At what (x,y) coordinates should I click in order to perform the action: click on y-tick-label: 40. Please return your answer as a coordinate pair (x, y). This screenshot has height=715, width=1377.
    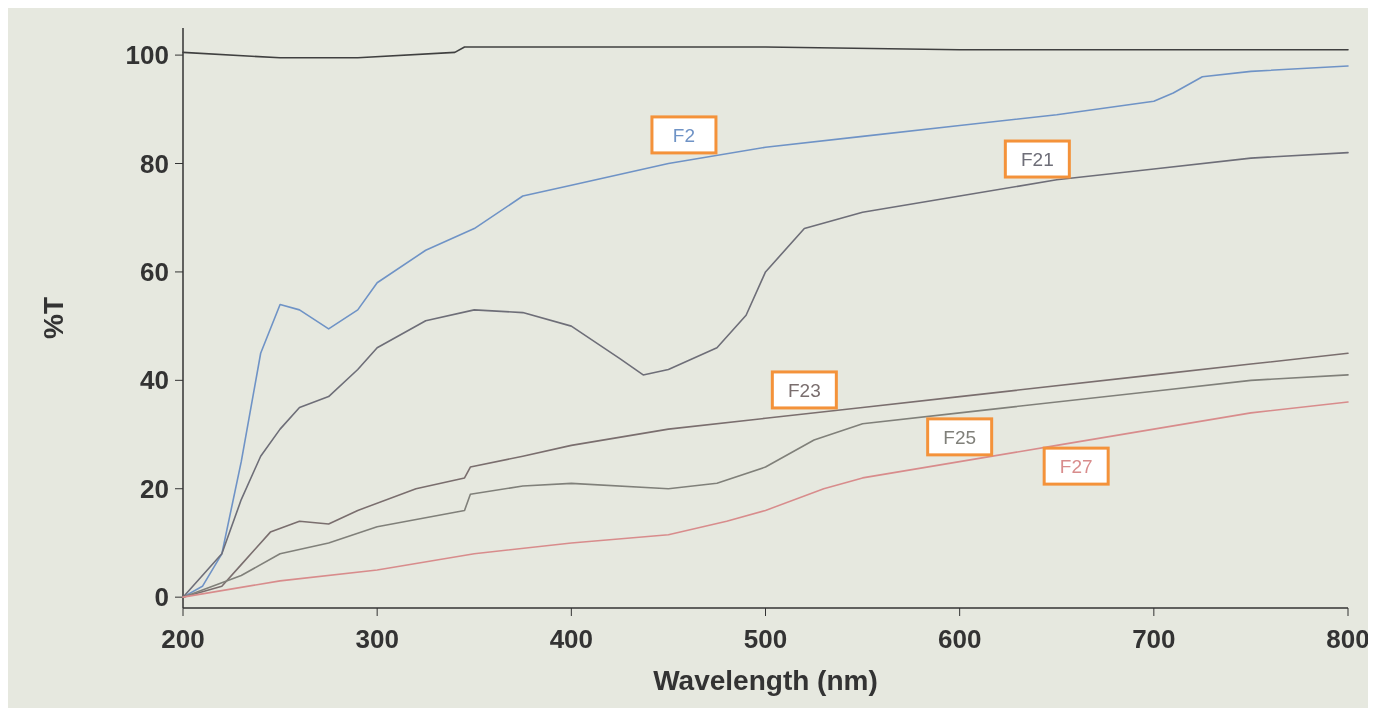
    Looking at the image, I should click on (154, 380).